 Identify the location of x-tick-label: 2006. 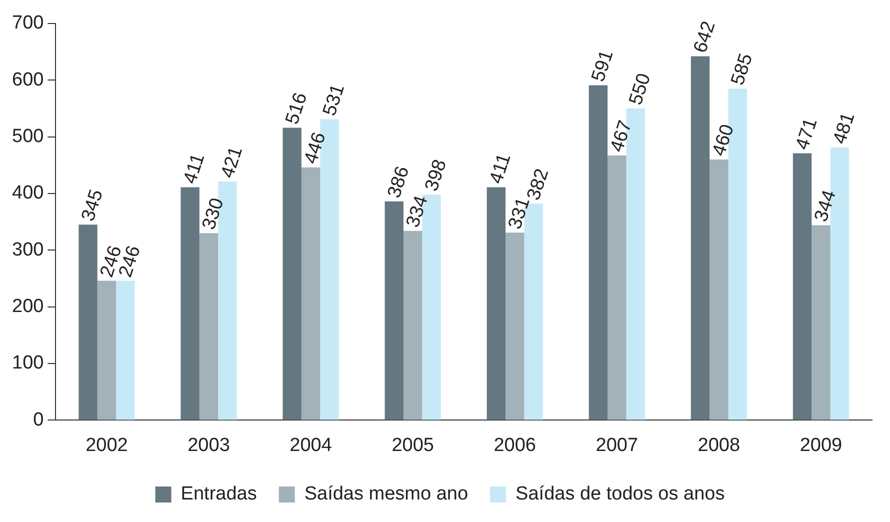
(515, 445).